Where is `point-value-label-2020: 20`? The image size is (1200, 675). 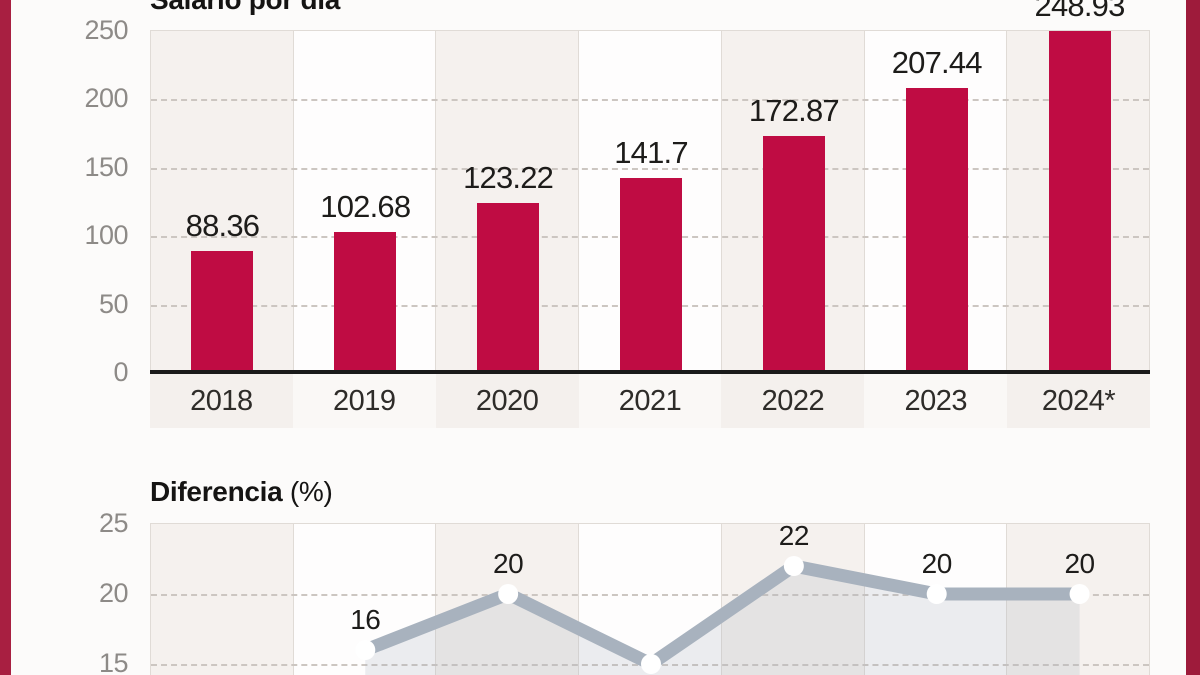 point-value-label-2020: 20 is located at coordinates (508, 563).